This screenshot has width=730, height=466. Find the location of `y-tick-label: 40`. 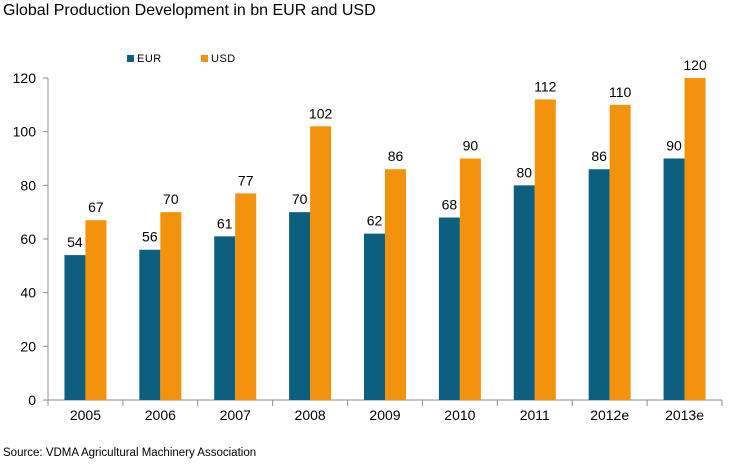

y-tick-label: 40 is located at coordinates (28, 293).